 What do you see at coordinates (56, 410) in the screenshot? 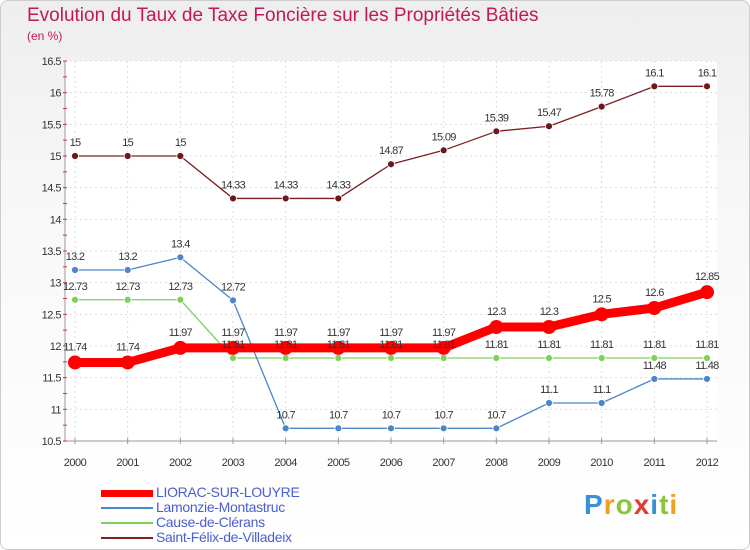
I see `y-tick-label: 11` at bounding box center [56, 410].